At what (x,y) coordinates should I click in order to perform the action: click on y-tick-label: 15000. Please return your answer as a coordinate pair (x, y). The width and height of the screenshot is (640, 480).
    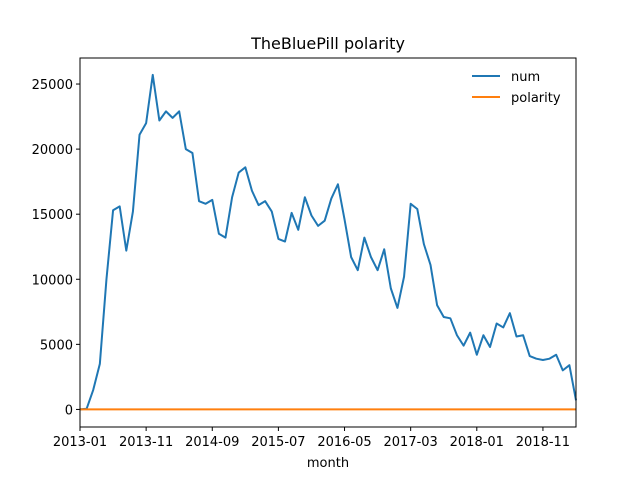
    Looking at the image, I should click on (52, 215).